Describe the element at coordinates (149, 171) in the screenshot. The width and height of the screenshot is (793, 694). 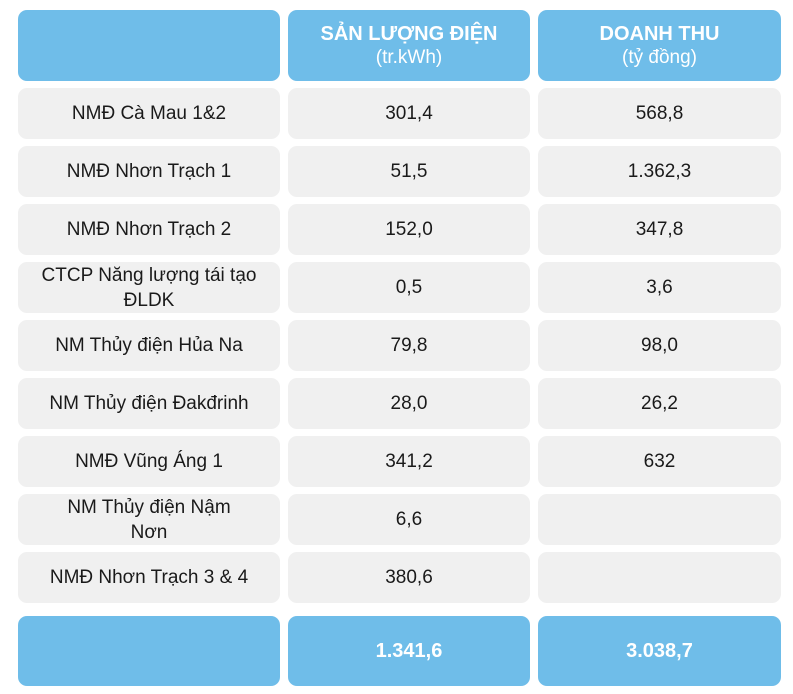
I see `plant-name-cell: NMĐ Nhơn Trạch 1` at that location.